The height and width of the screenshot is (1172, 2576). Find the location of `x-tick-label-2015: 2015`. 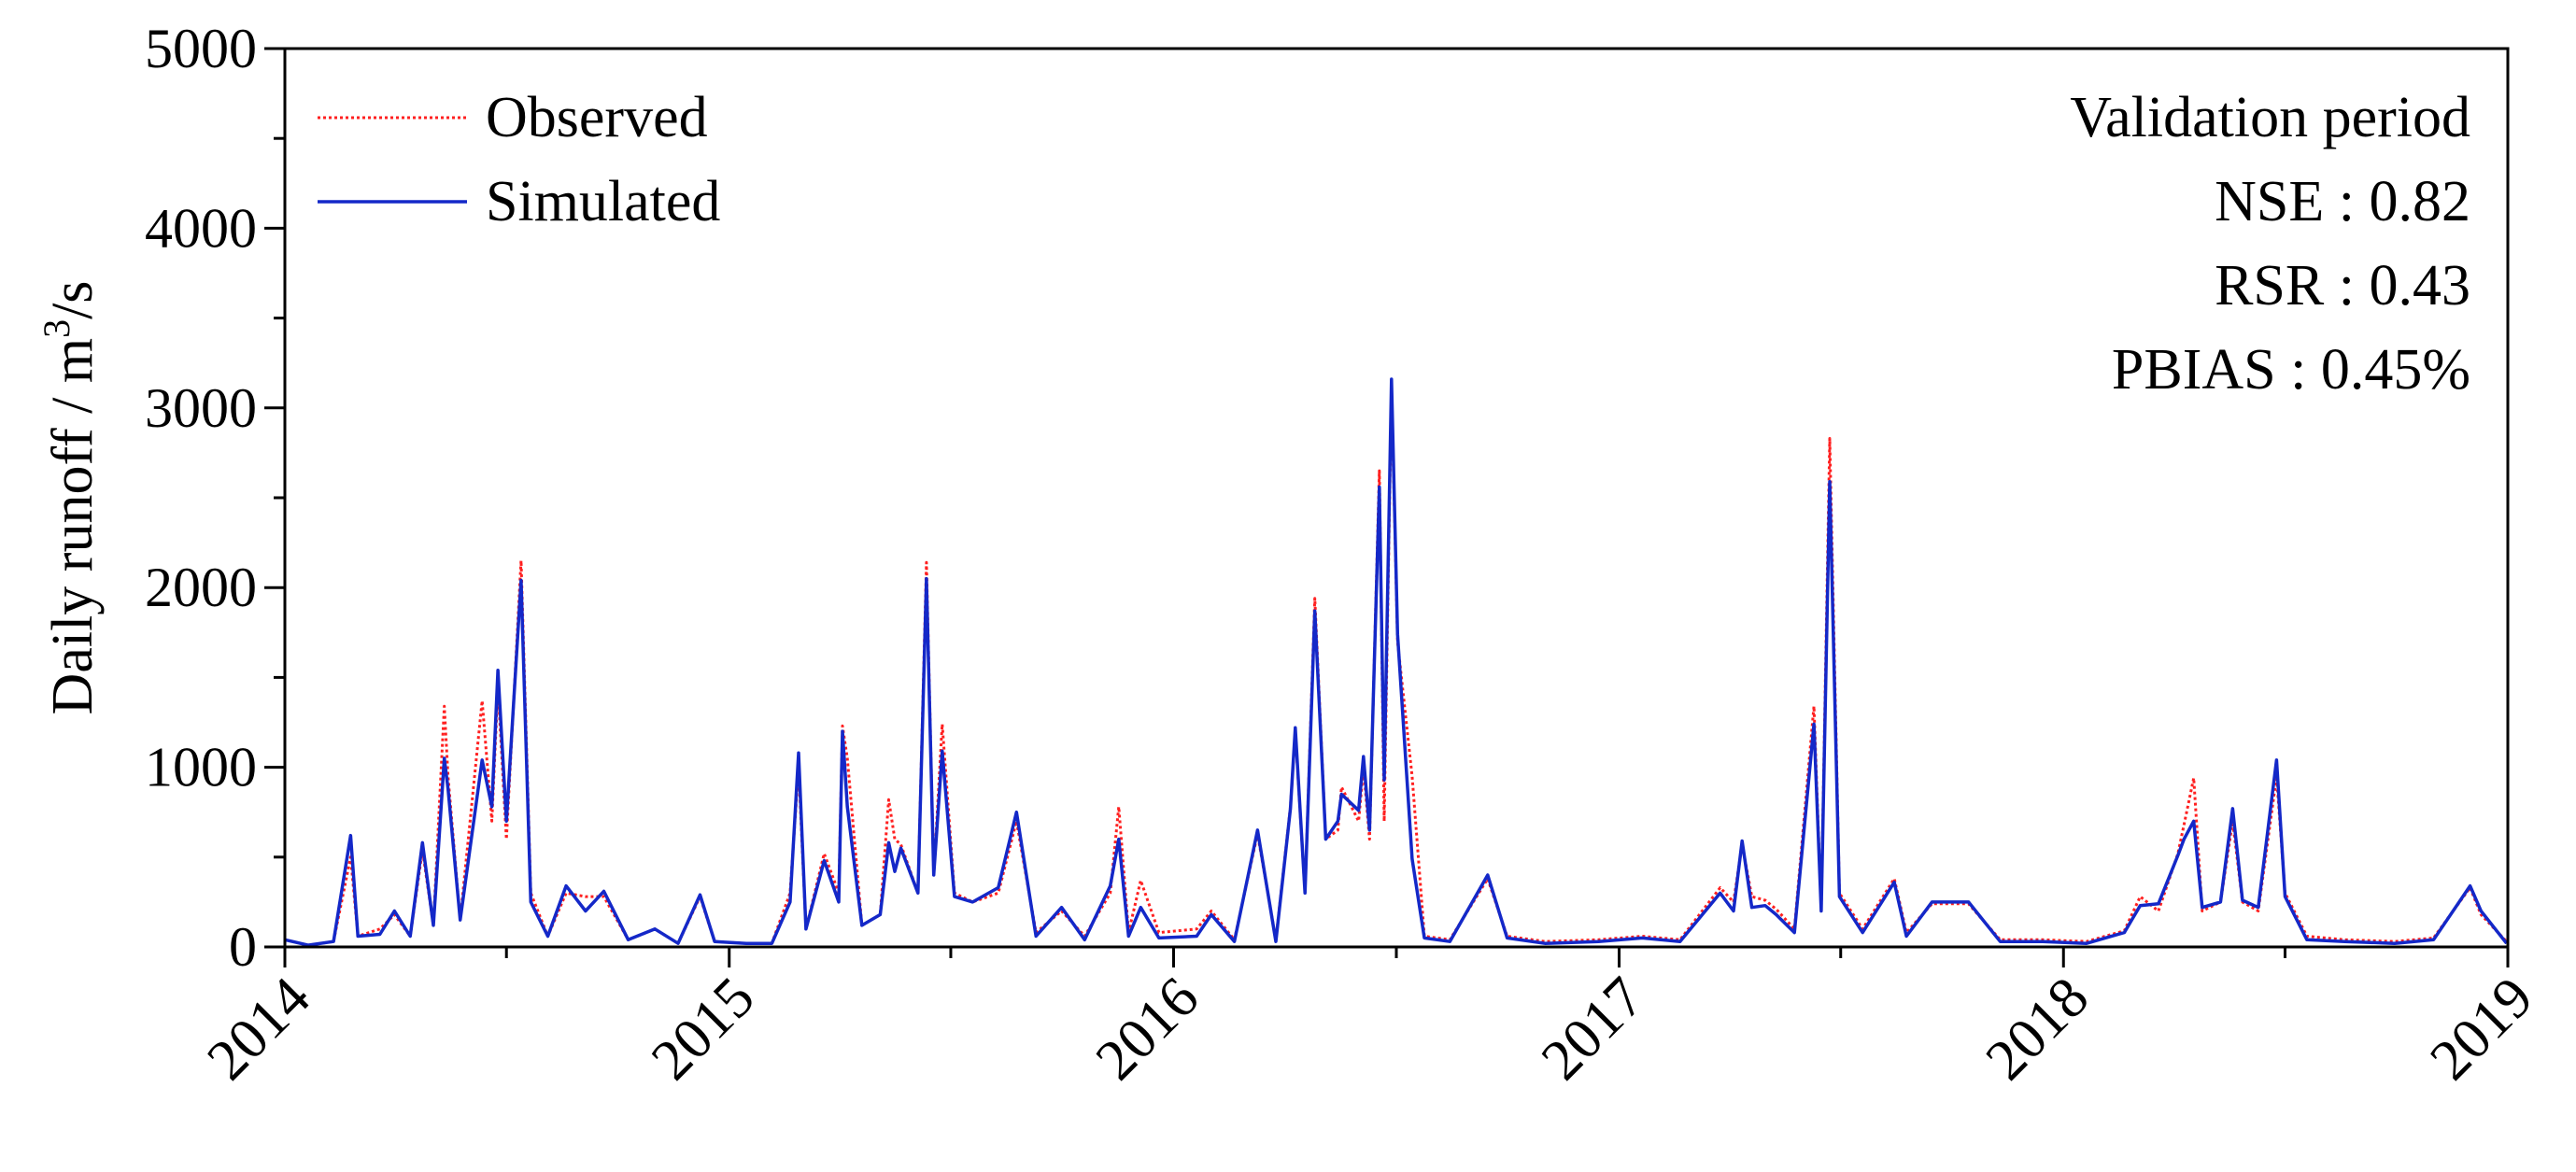

x-tick-label-2015: 2015 is located at coordinates (703, 1029).